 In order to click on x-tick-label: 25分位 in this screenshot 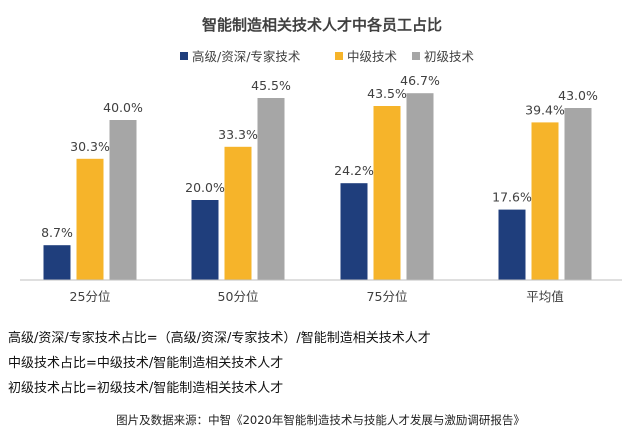, I will do `click(90, 296)`.